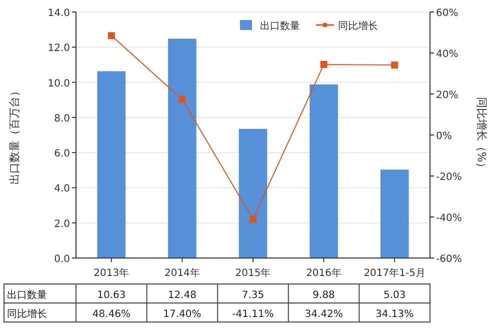 This screenshot has height=331, width=492. Describe the element at coordinates (62, 224) in the screenshot. I see `y-tick-label: 2.0` at that location.